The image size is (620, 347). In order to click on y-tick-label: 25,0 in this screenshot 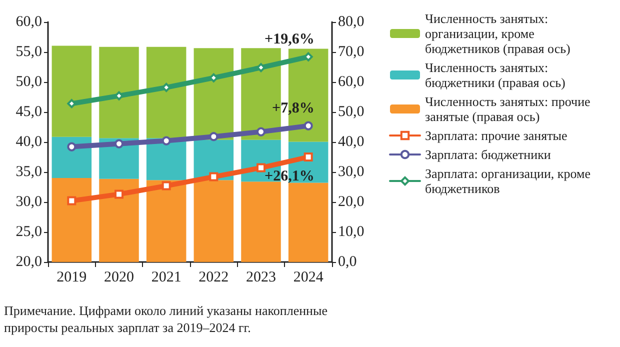, I will do `click(29, 232)`.